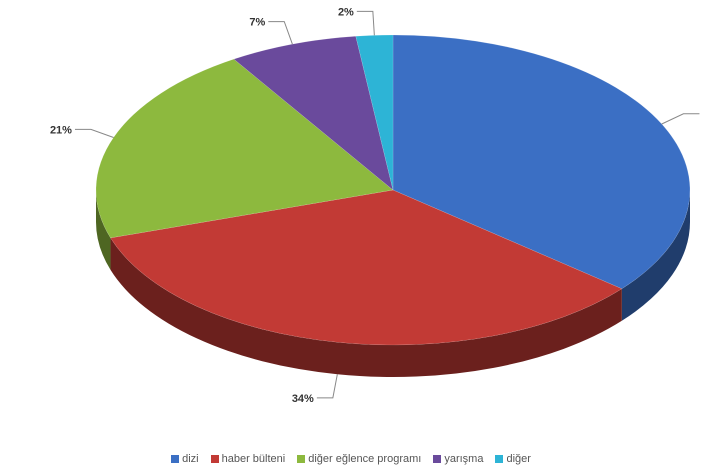 This screenshot has width=702, height=476. Describe the element at coordinates (175, 459) in the screenshot. I see `legend-swatch-dizi` at that location.